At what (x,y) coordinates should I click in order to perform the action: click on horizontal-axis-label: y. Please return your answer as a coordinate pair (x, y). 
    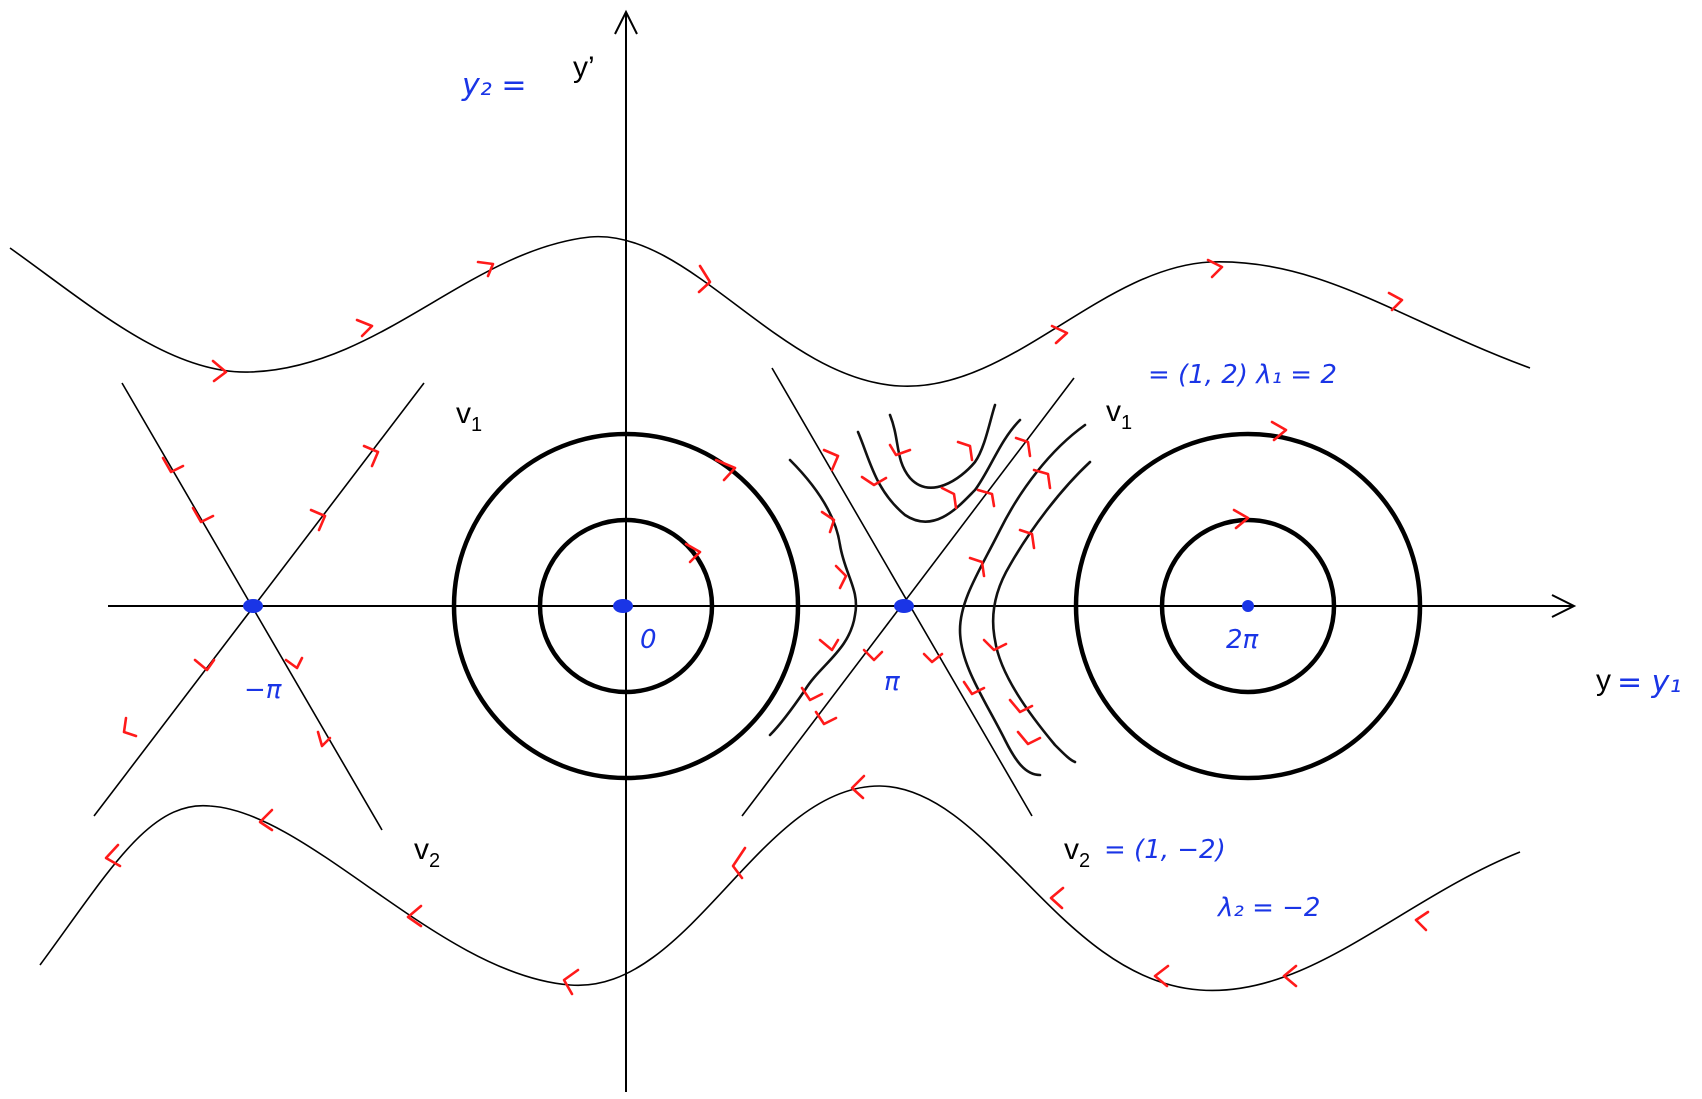
    Looking at the image, I should click on (1603, 680).